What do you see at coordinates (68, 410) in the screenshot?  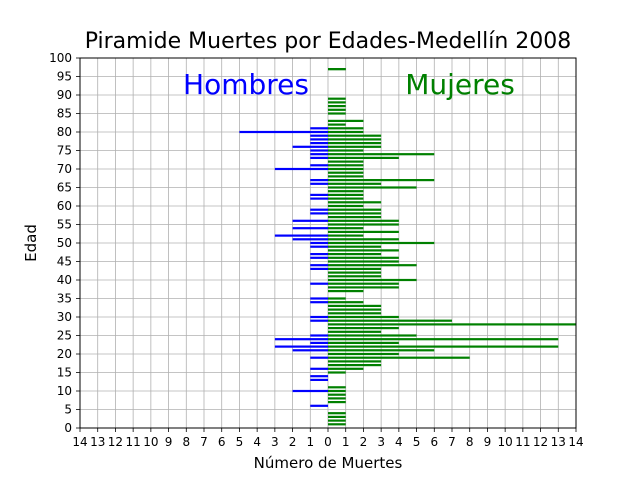 I see `y-tick-label: 5` at bounding box center [68, 410].